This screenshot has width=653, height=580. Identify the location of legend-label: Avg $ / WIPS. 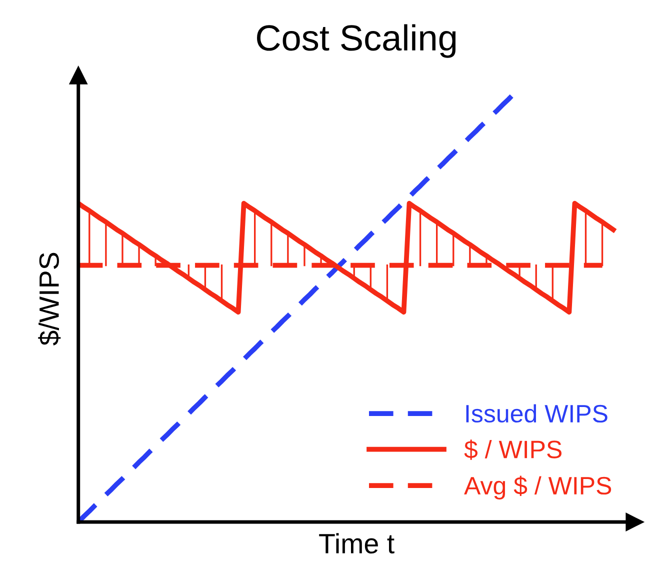
(538, 488).